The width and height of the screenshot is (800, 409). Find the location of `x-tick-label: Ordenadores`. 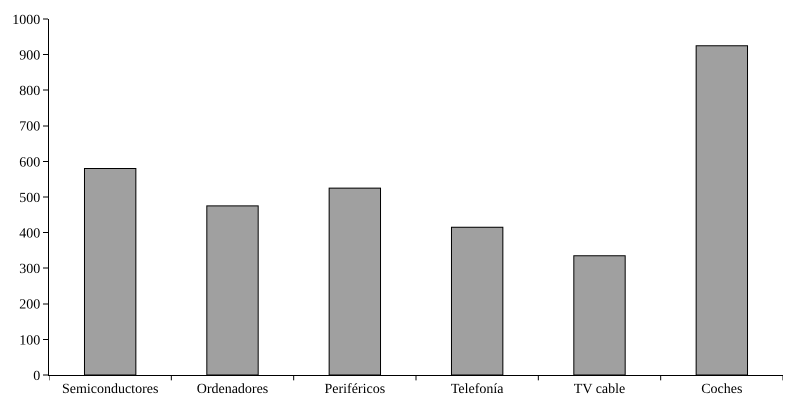

x-tick-label: Ordenadores is located at coordinates (232, 389).